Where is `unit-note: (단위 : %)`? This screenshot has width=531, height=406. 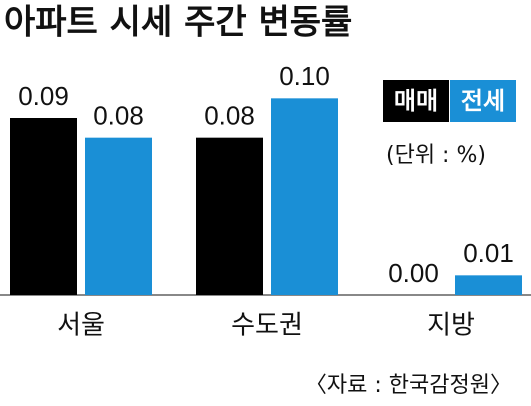
unit-note: (단위 : %) is located at coordinates (436, 155).